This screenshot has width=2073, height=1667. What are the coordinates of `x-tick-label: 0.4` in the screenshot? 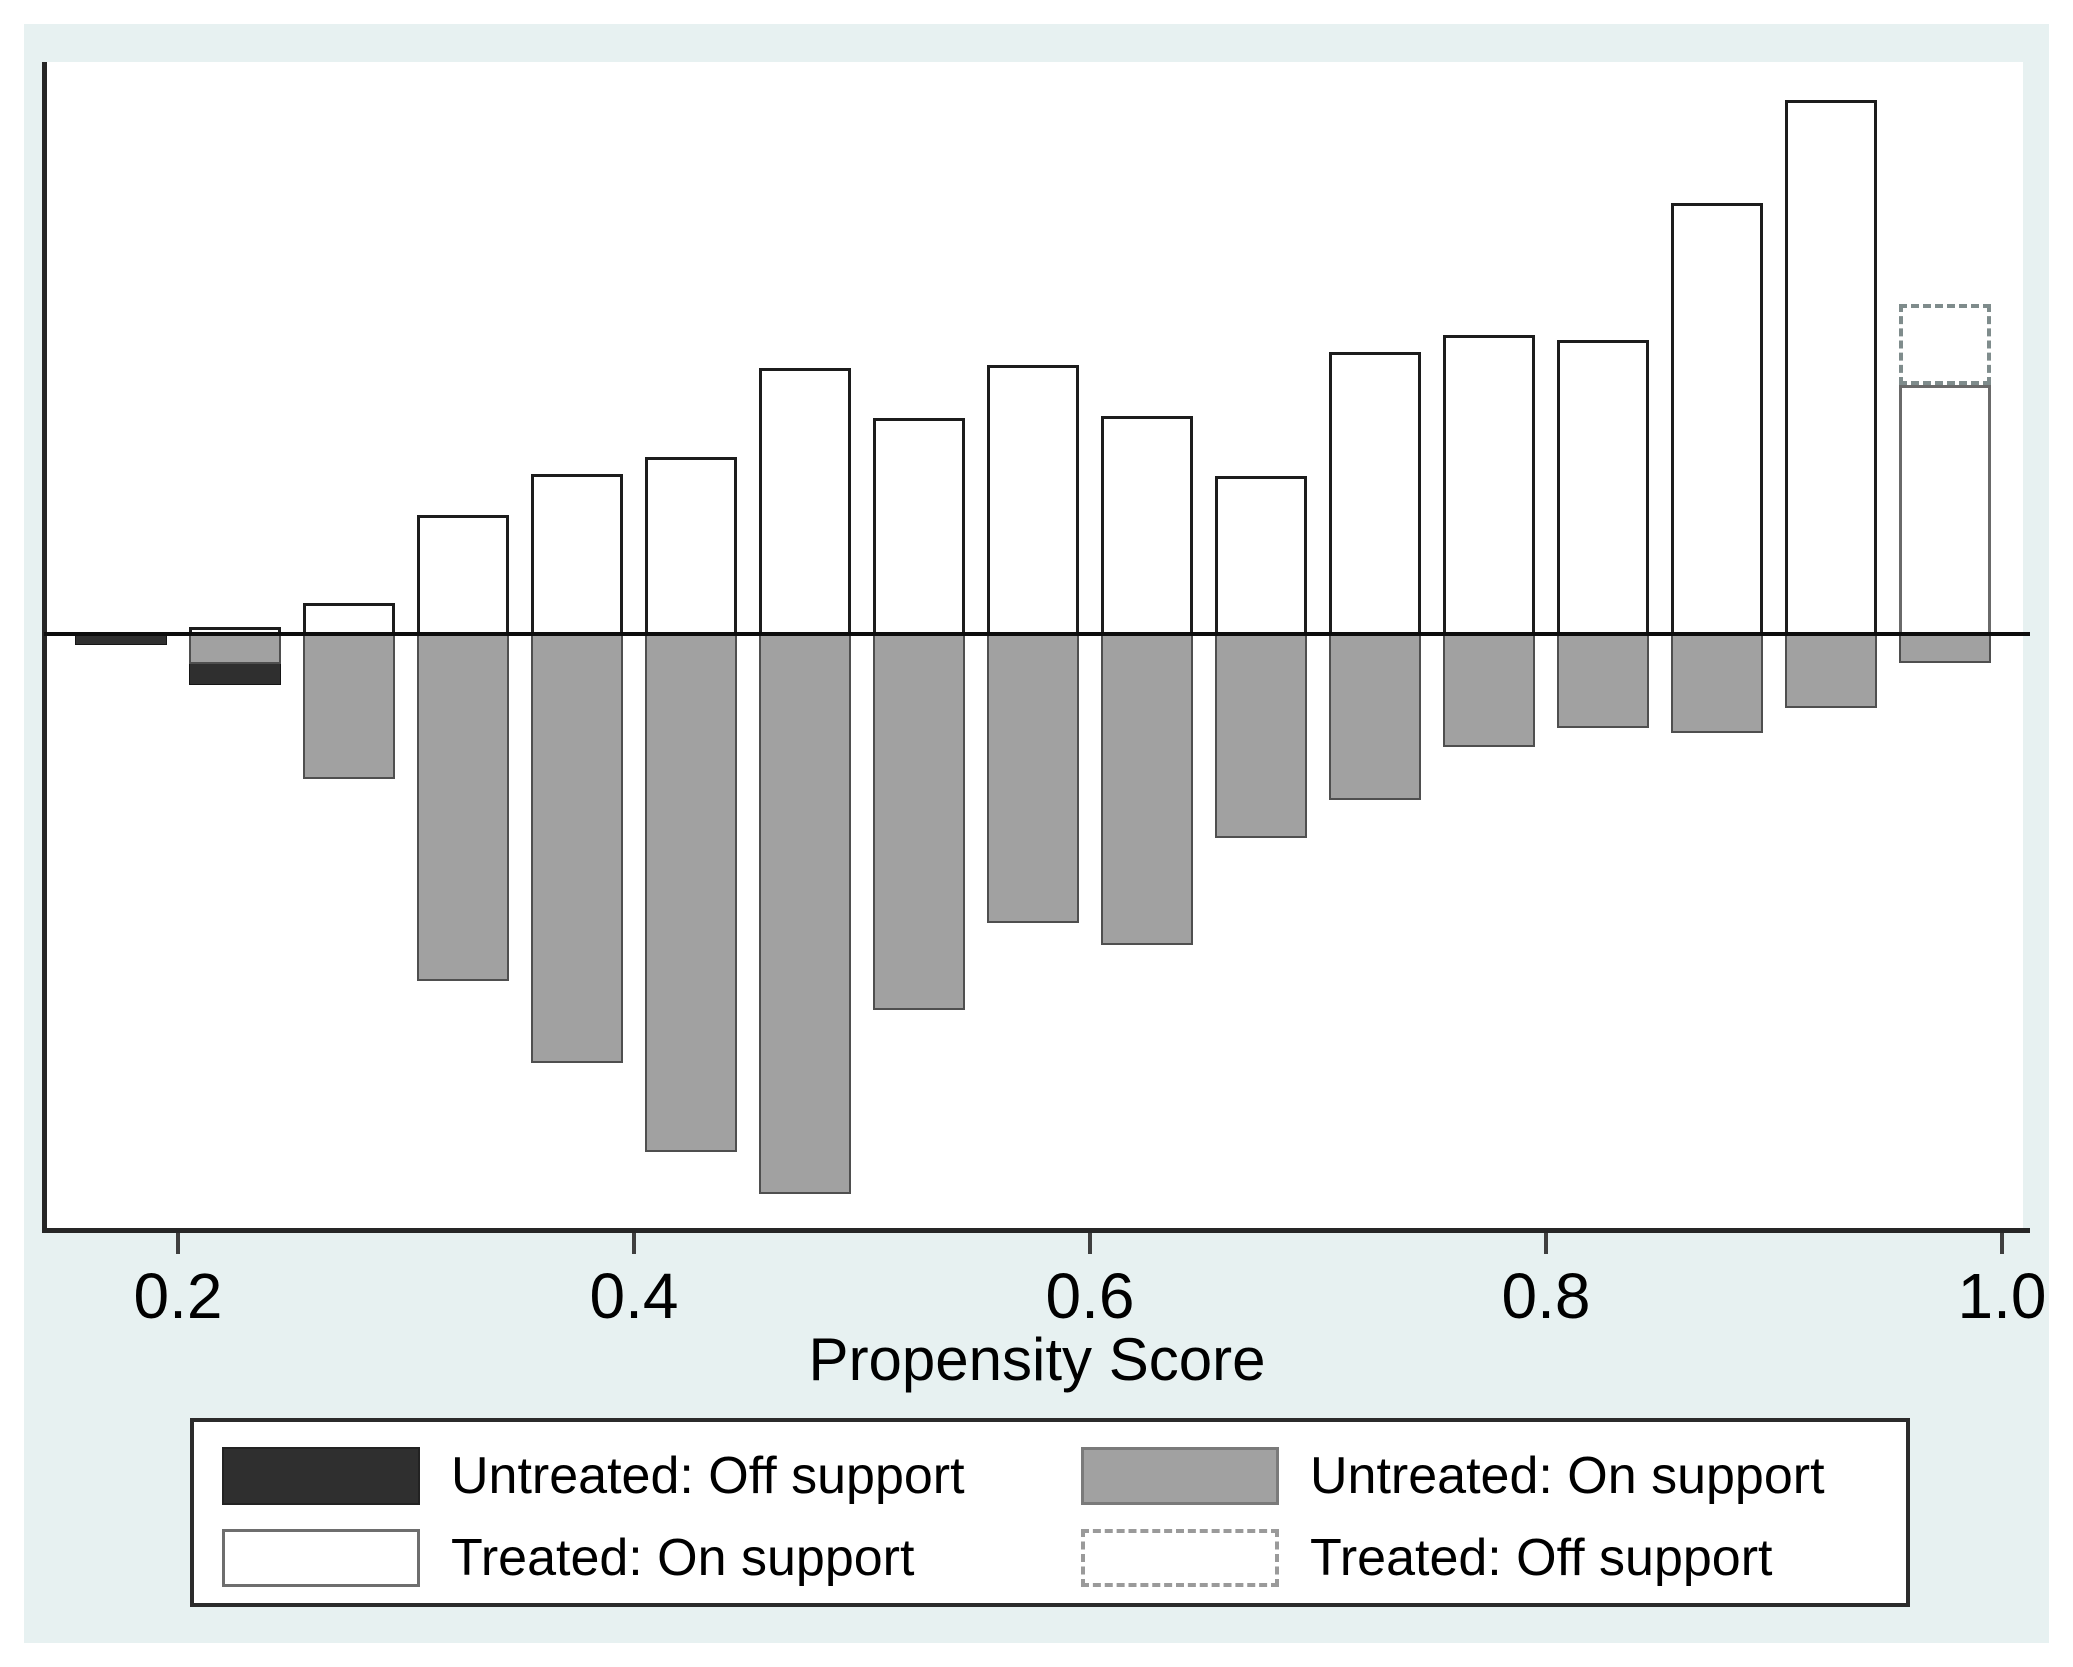 It's located at (634, 1296).